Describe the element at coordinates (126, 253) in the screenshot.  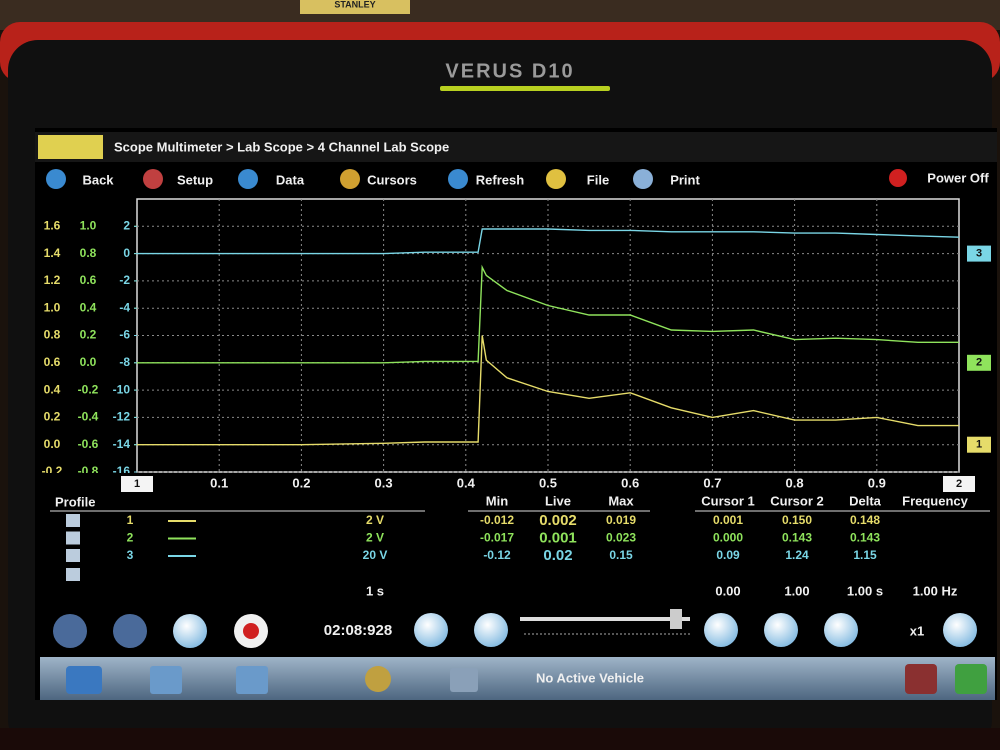
I see `y-tick-label: 0` at that location.